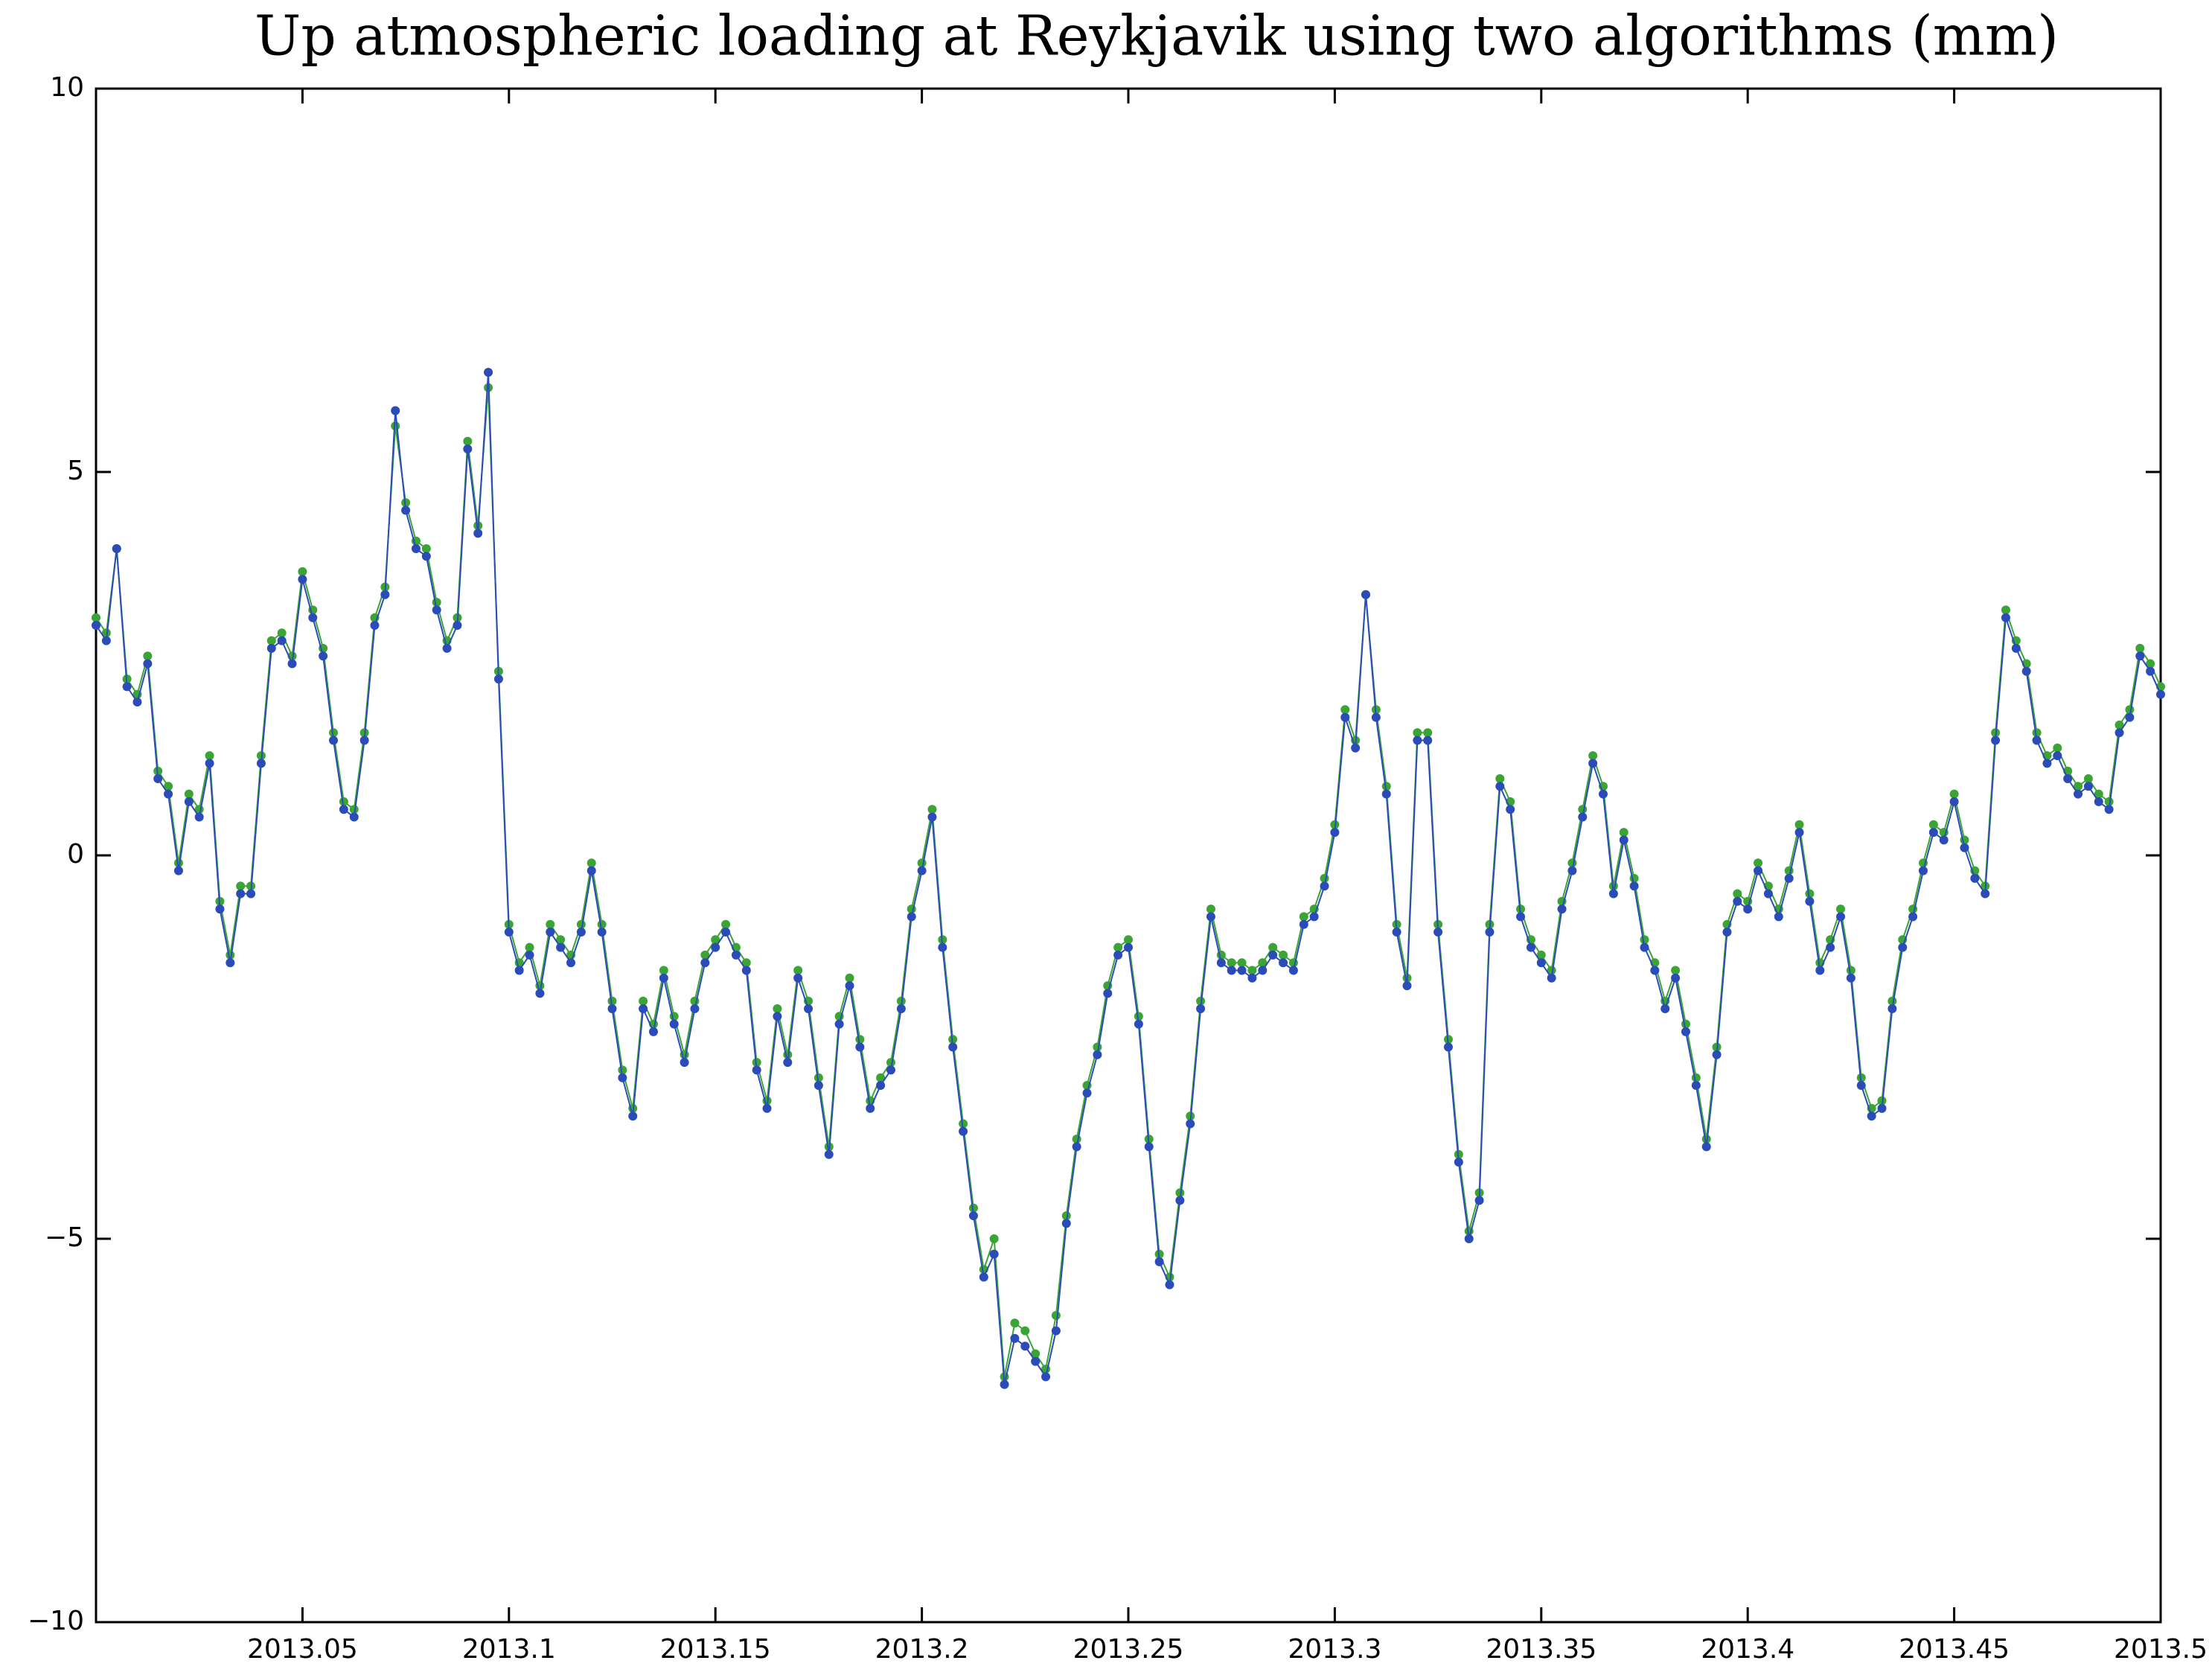 The width and height of the screenshot is (2212, 1675). I want to click on y-tick-label: −5, so click(65, 1237).